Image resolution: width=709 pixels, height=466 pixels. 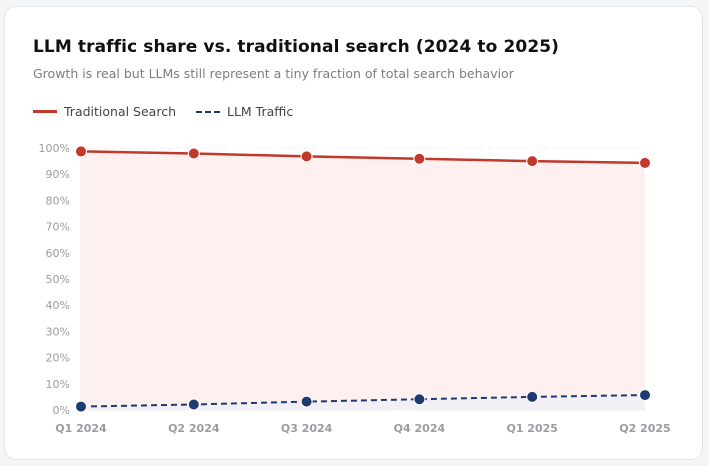 What do you see at coordinates (58, 331) in the screenshot?
I see `y-tick-label: 30%` at bounding box center [58, 331].